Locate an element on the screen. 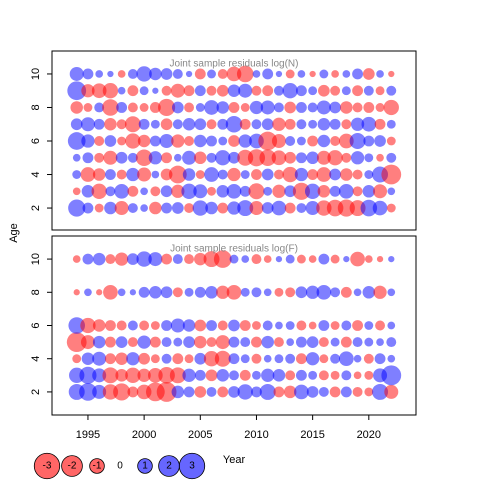 The image size is (480, 480). legend-label: -2 is located at coordinates (72, 466).